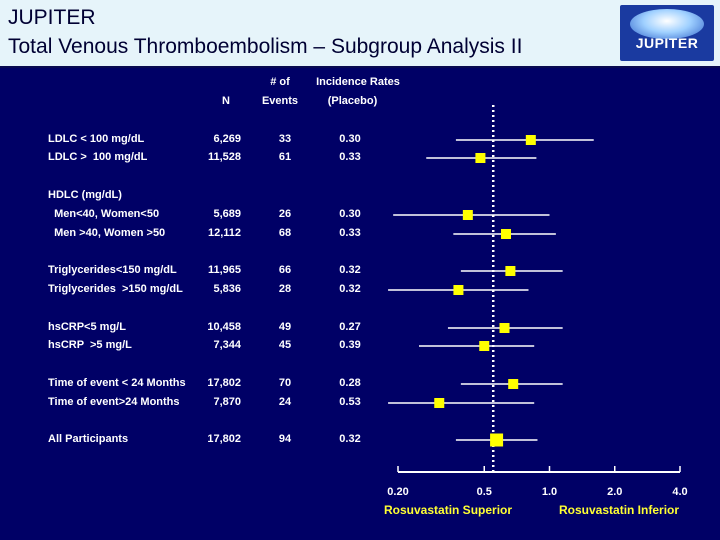 The width and height of the screenshot is (720, 540). Describe the element at coordinates (200, 140) in the screenshot. I see `table-row: LDLC < 100 mg/dL 6,269 33 0.30` at that location.